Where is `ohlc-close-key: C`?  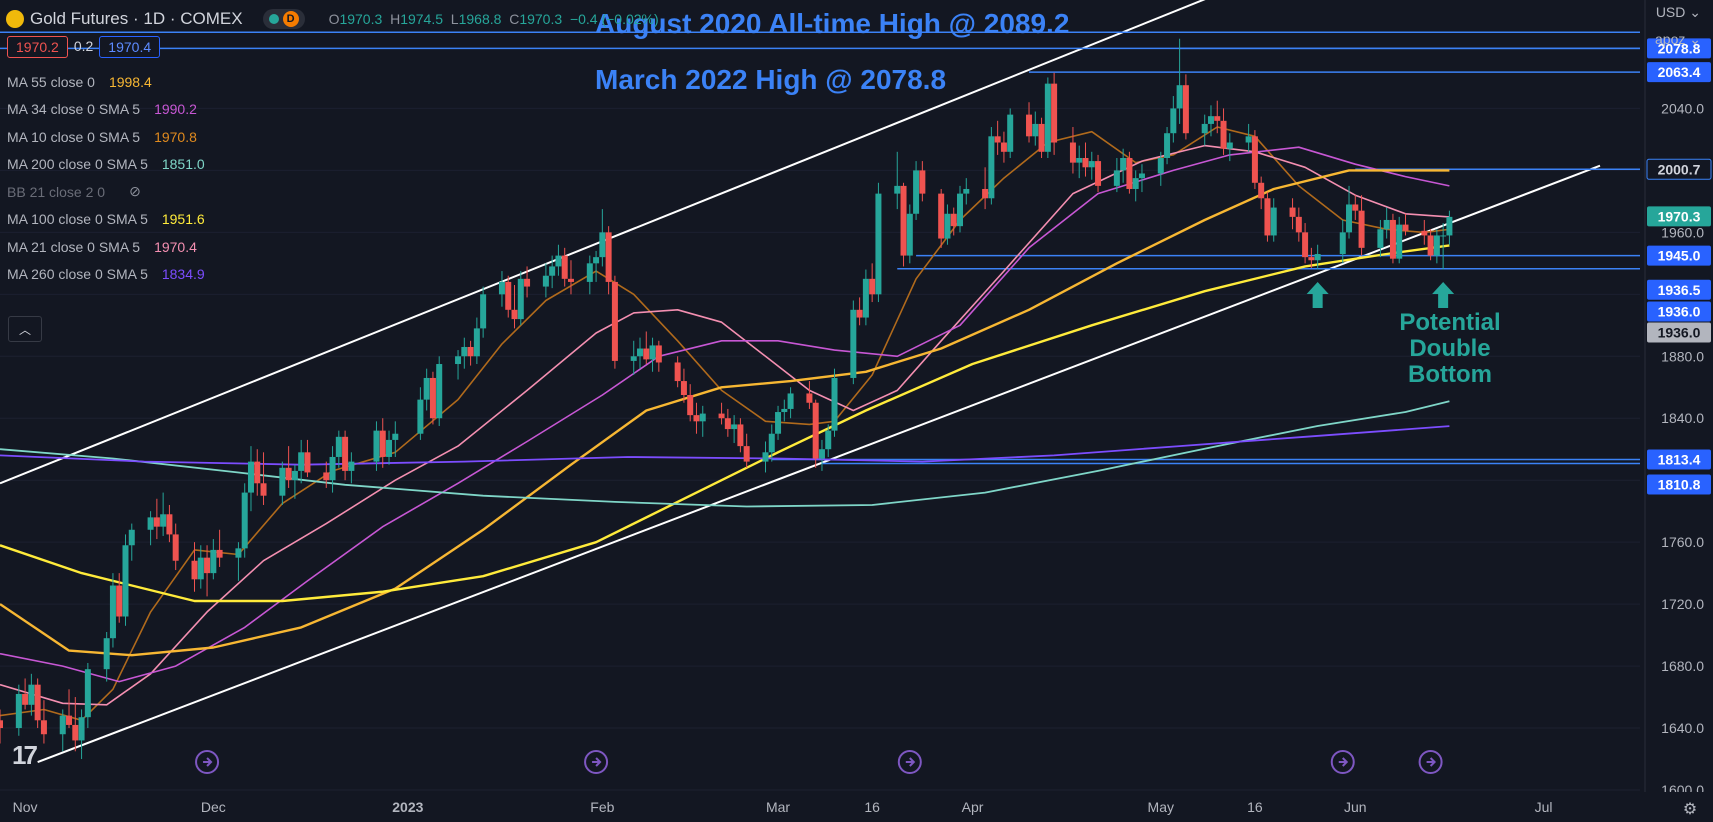
ohlc-close-key: C is located at coordinates (514, 19).